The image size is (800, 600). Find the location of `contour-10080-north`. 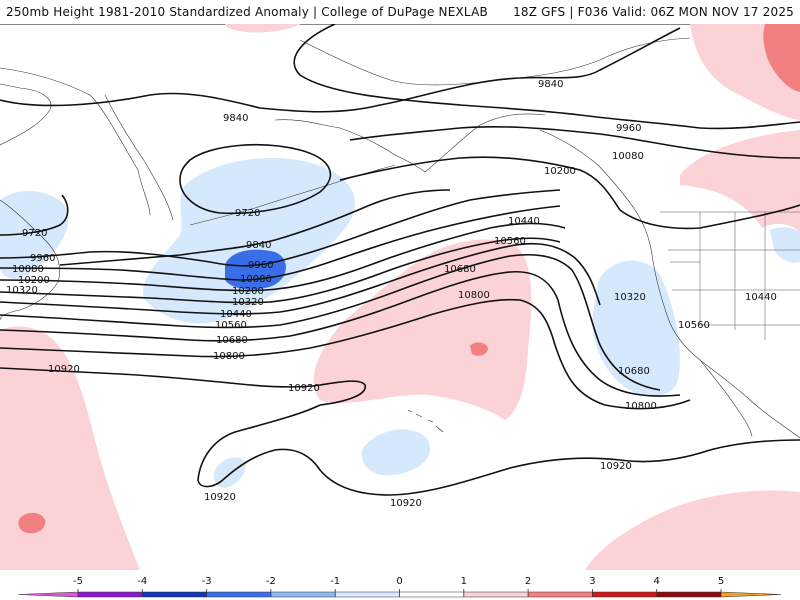

contour-10080-north is located at coordinates (574, 142).